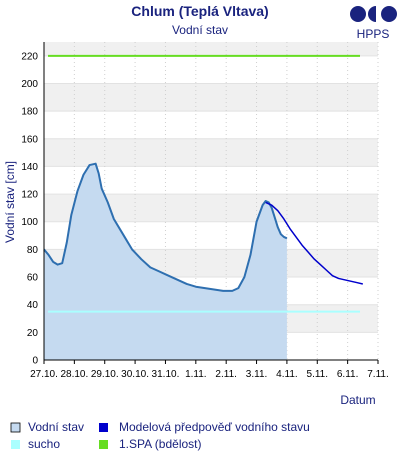 The image size is (400, 460). What do you see at coordinates (373, 23) in the screenshot?
I see `hpps-logo: HPPS` at bounding box center [373, 23].